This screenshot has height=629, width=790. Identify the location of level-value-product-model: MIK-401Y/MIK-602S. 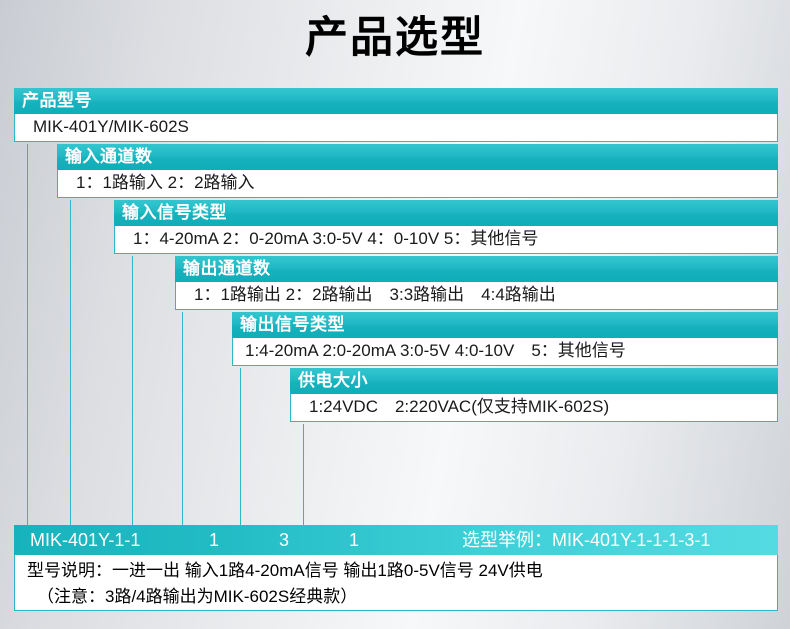
(396, 128).